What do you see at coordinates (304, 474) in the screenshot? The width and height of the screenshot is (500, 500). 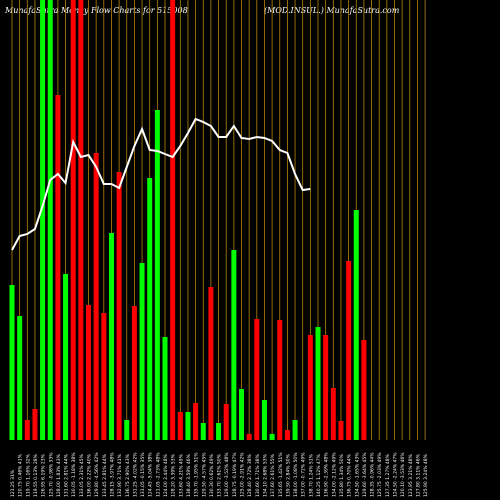 I see `x-tick-label: 137.00 -0.72% 49%` at bounding box center [304, 474].